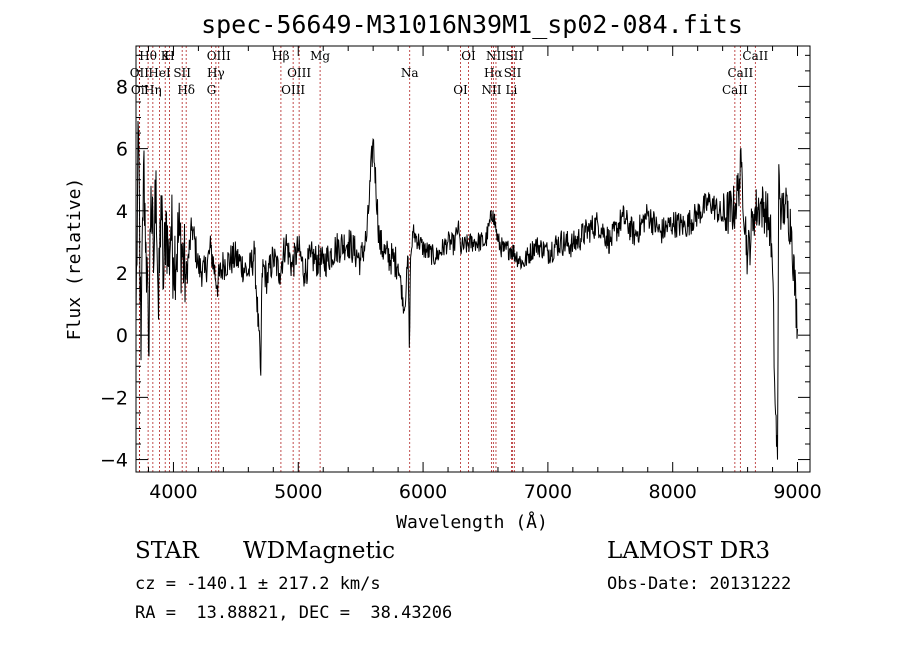  I want to click on observation-date: Obs-Date: 20131222, so click(699, 584).